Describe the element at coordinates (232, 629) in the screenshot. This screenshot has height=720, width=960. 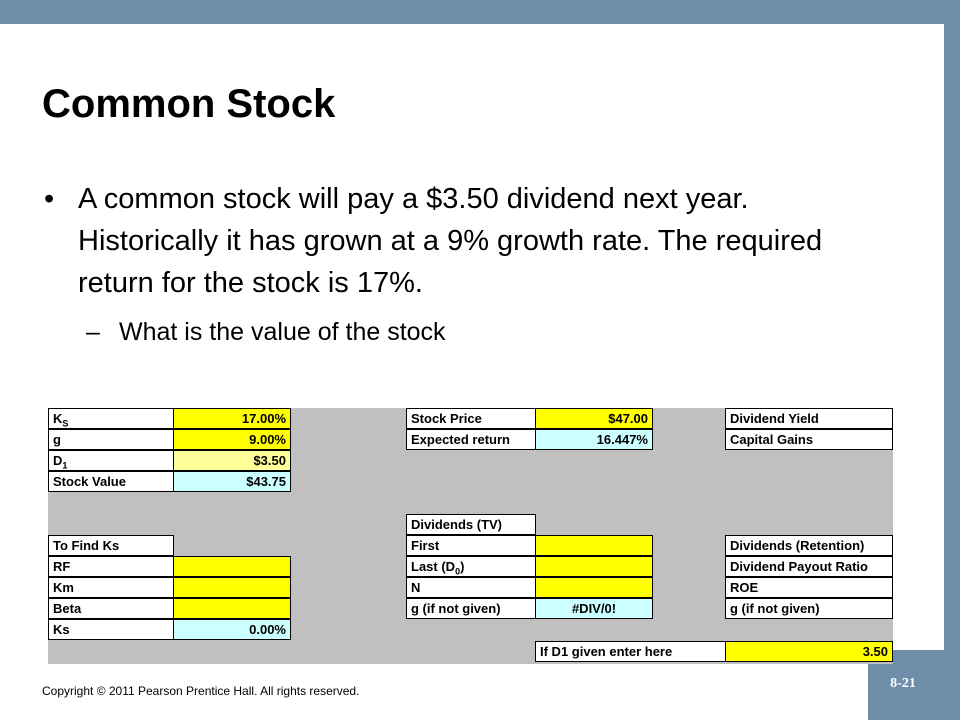
I see `ks-result-value-cell: 0.00%` at that location.